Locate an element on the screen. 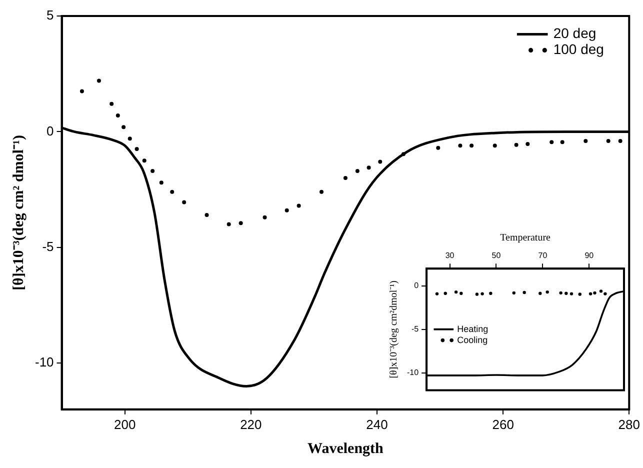 The height and width of the screenshot is (468, 643). x-tick-label: 50 is located at coordinates (497, 255).